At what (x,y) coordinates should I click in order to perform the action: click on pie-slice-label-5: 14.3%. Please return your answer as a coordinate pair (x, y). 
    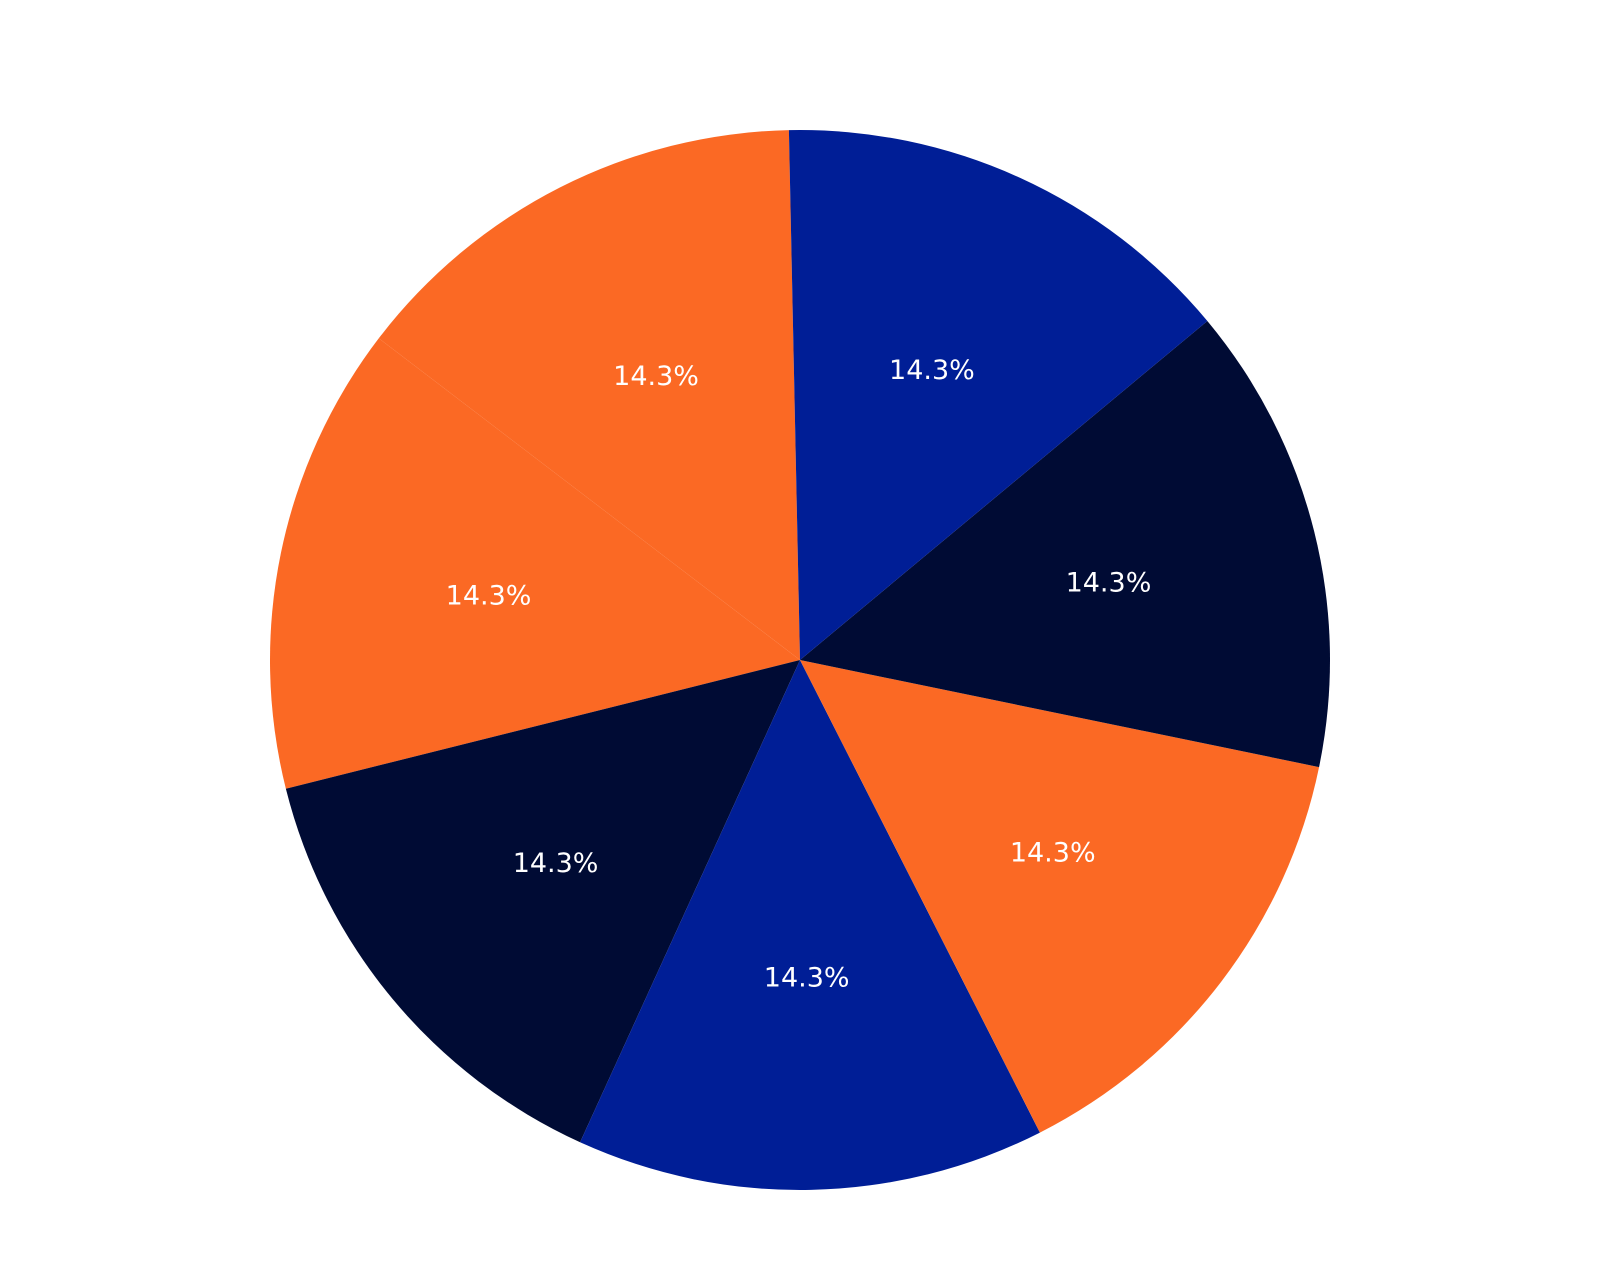
    Looking at the image, I should click on (1053, 853).